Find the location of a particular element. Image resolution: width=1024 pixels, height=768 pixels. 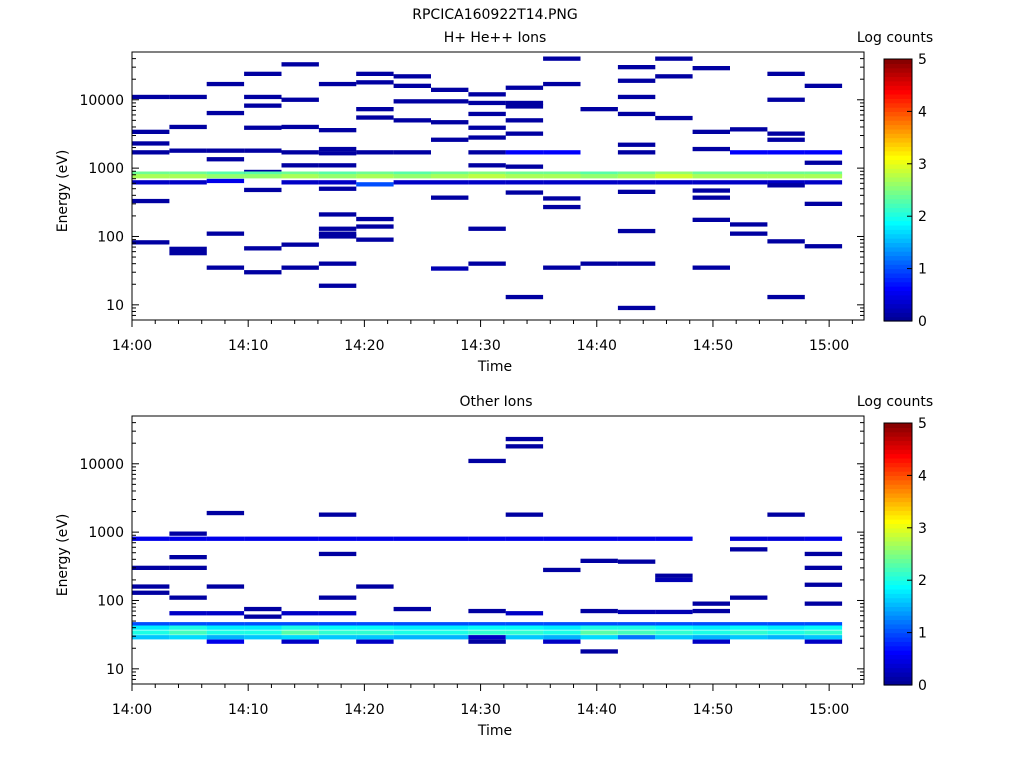

colorbar: 0 1 2 3 4 5 is located at coordinates (905, 555).